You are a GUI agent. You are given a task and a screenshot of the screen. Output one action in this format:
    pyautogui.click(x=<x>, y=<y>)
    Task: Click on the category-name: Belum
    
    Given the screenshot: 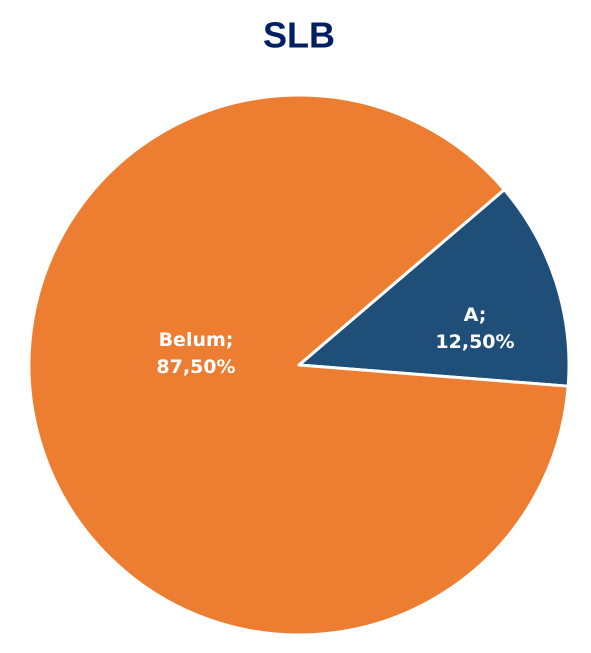 What is the action you would take?
    pyautogui.click(x=192, y=340)
    